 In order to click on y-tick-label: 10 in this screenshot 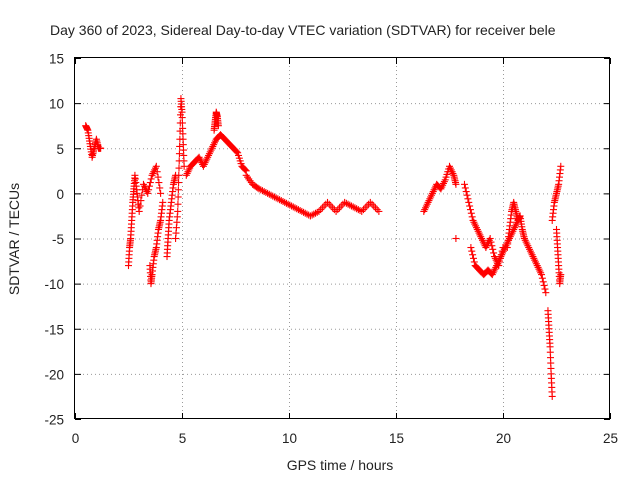, I will do `click(56, 104)`.